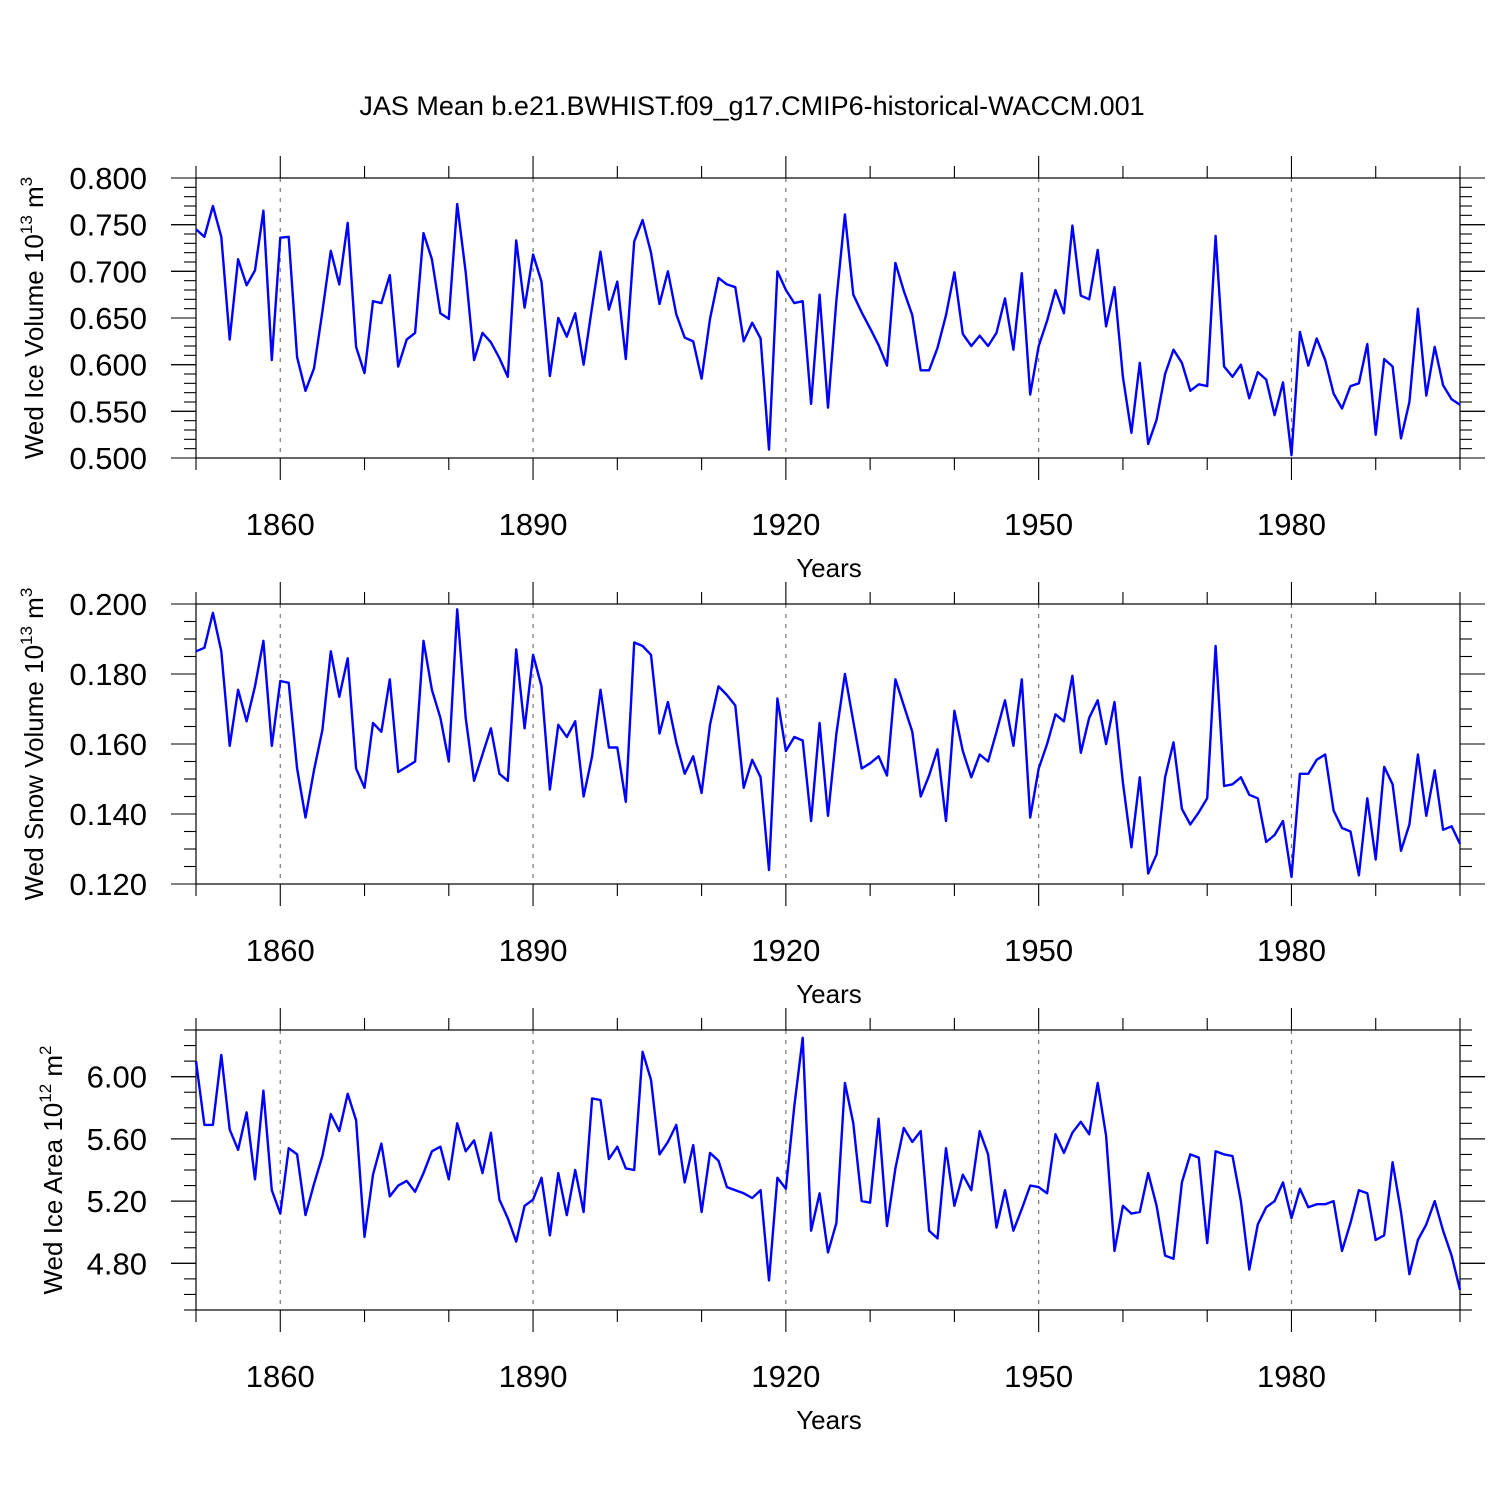 The height and width of the screenshot is (1500, 1500). What do you see at coordinates (108, 744) in the screenshot?
I see `y-tick-label: 0.160` at bounding box center [108, 744].